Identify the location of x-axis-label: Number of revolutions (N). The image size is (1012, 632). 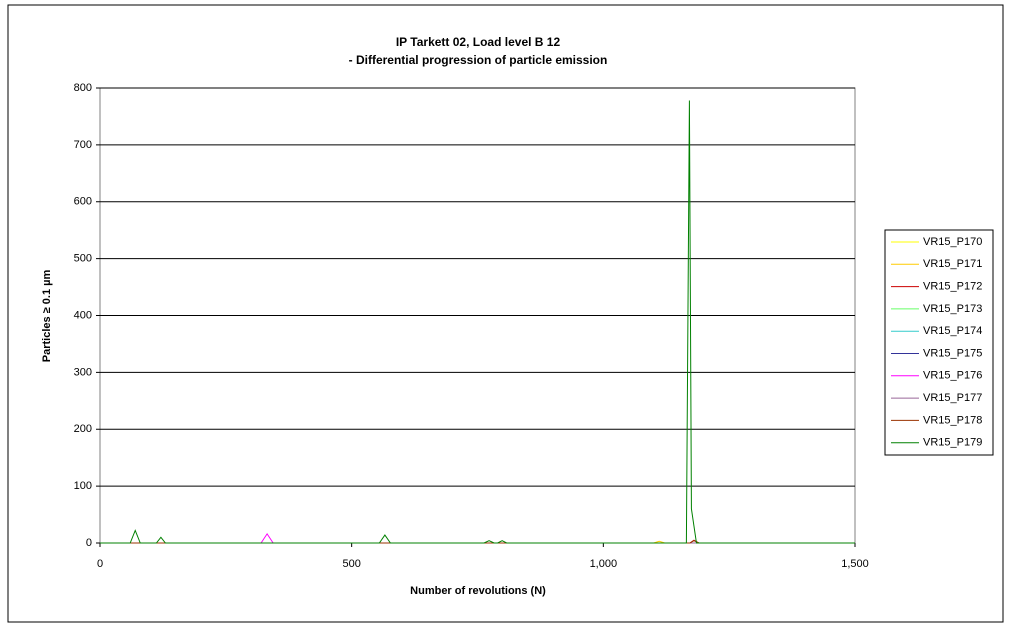
(478, 591).